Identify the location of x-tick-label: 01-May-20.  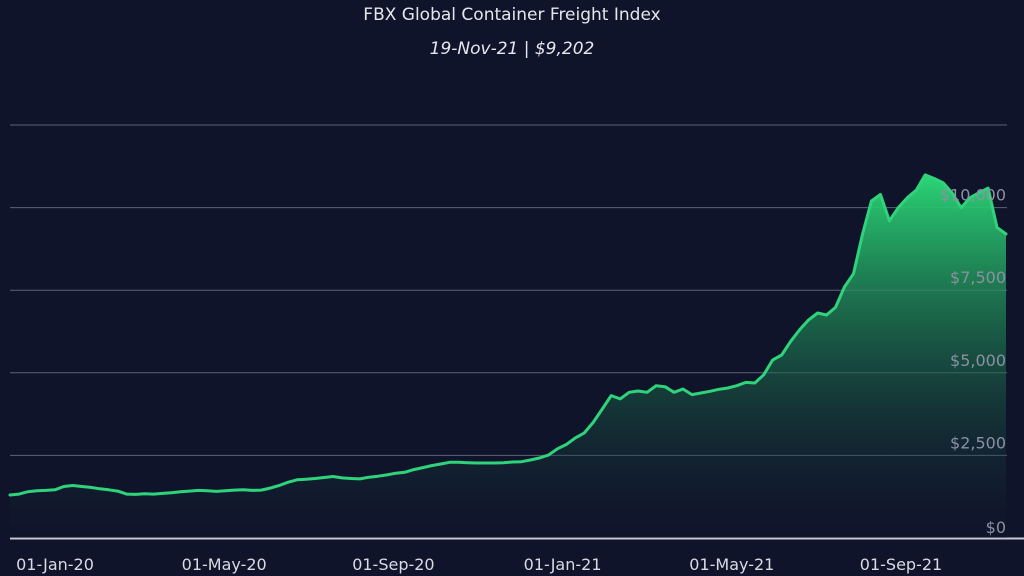
(224, 564).